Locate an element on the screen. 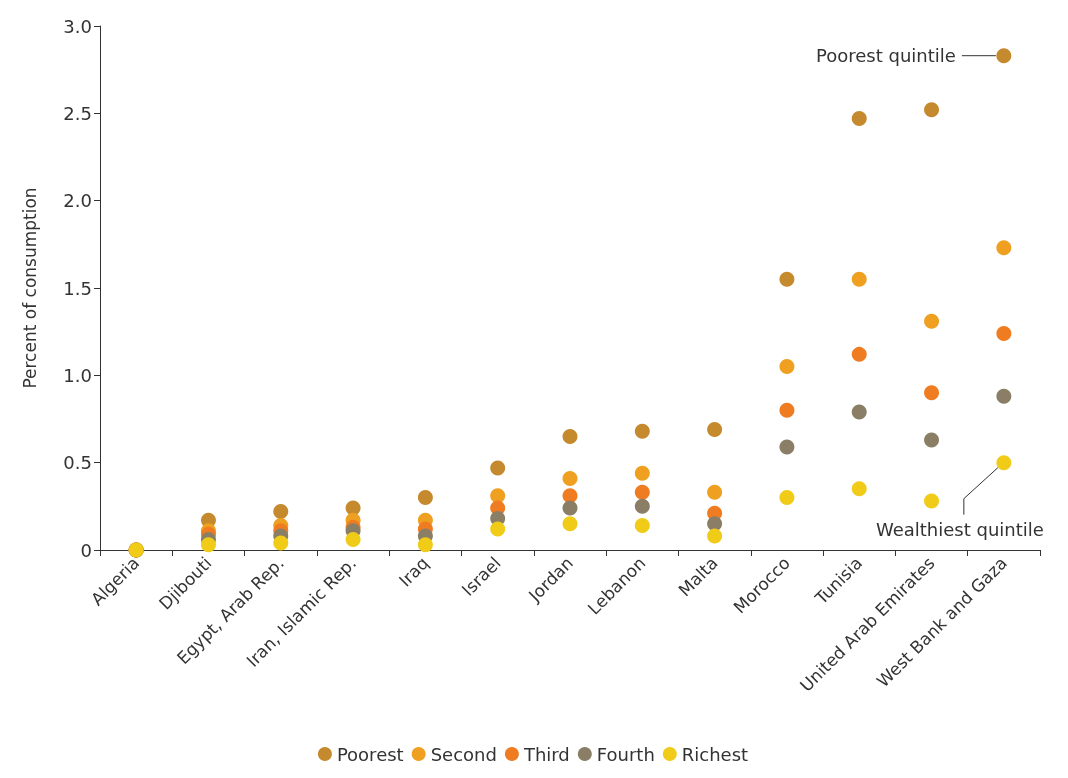 This screenshot has width=1068, height=778. annotation: Poorest quintile is located at coordinates (885, 56).